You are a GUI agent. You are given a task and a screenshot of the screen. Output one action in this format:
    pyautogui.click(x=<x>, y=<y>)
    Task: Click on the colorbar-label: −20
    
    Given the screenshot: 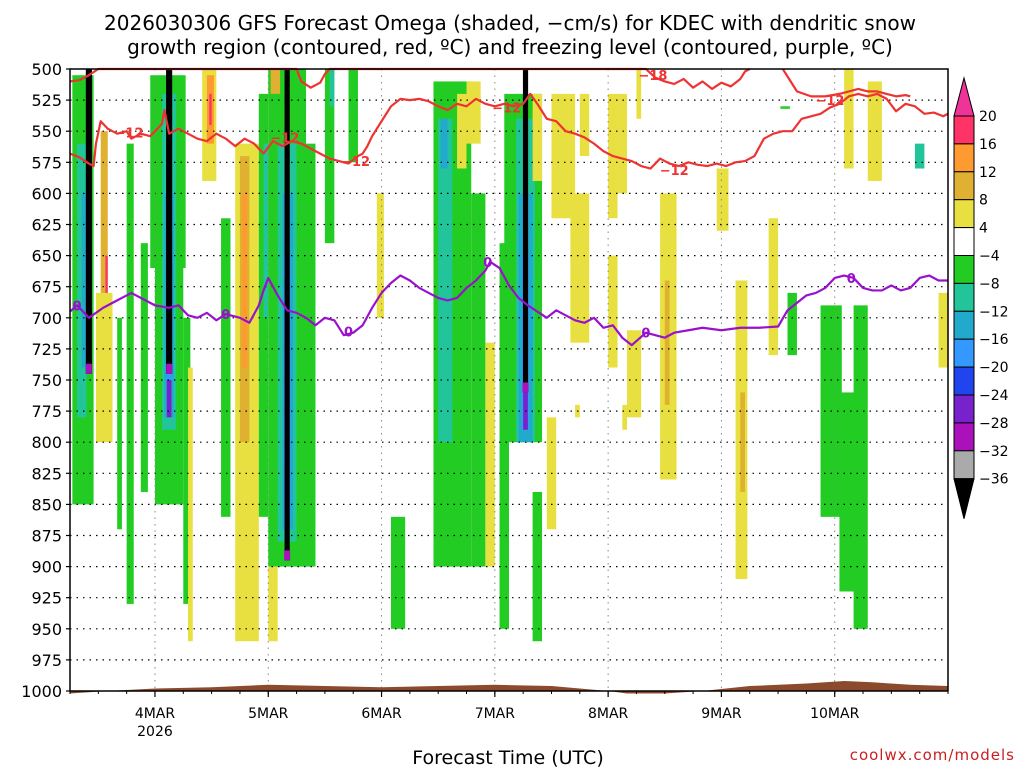 What is the action you would take?
    pyautogui.click(x=994, y=368)
    